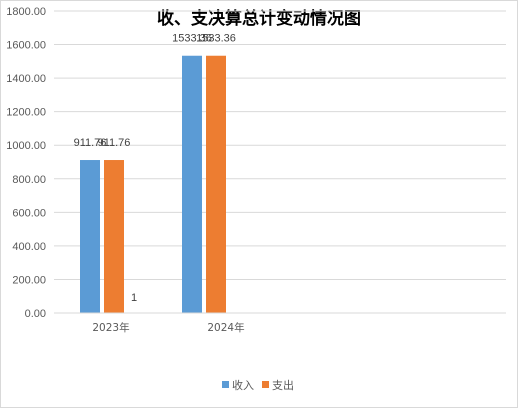 This screenshot has width=518, height=408. What do you see at coordinates (35, 314) in the screenshot?
I see `y-tick-label: 0.00` at bounding box center [35, 314].